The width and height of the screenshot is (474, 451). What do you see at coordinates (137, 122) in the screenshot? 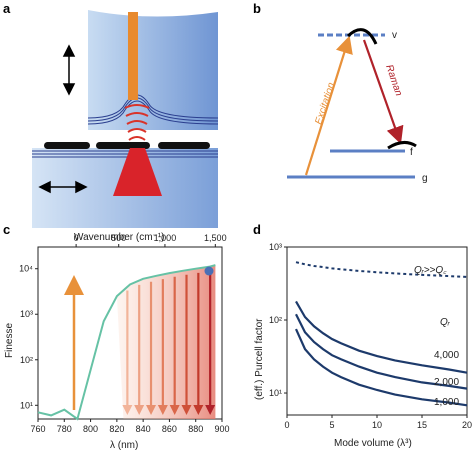
I see `cavity-mode-pattern` at bounding box center [137, 122].